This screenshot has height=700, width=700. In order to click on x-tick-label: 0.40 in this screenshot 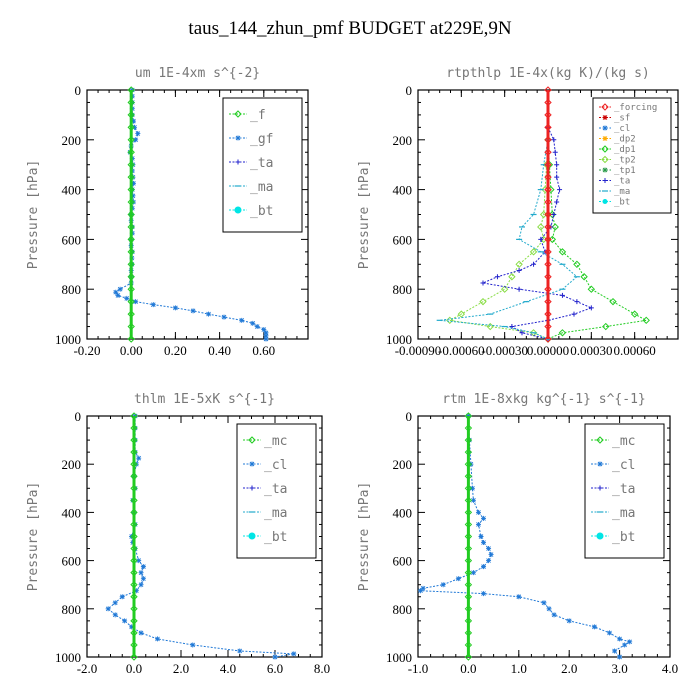, I will do `click(219, 350)`.